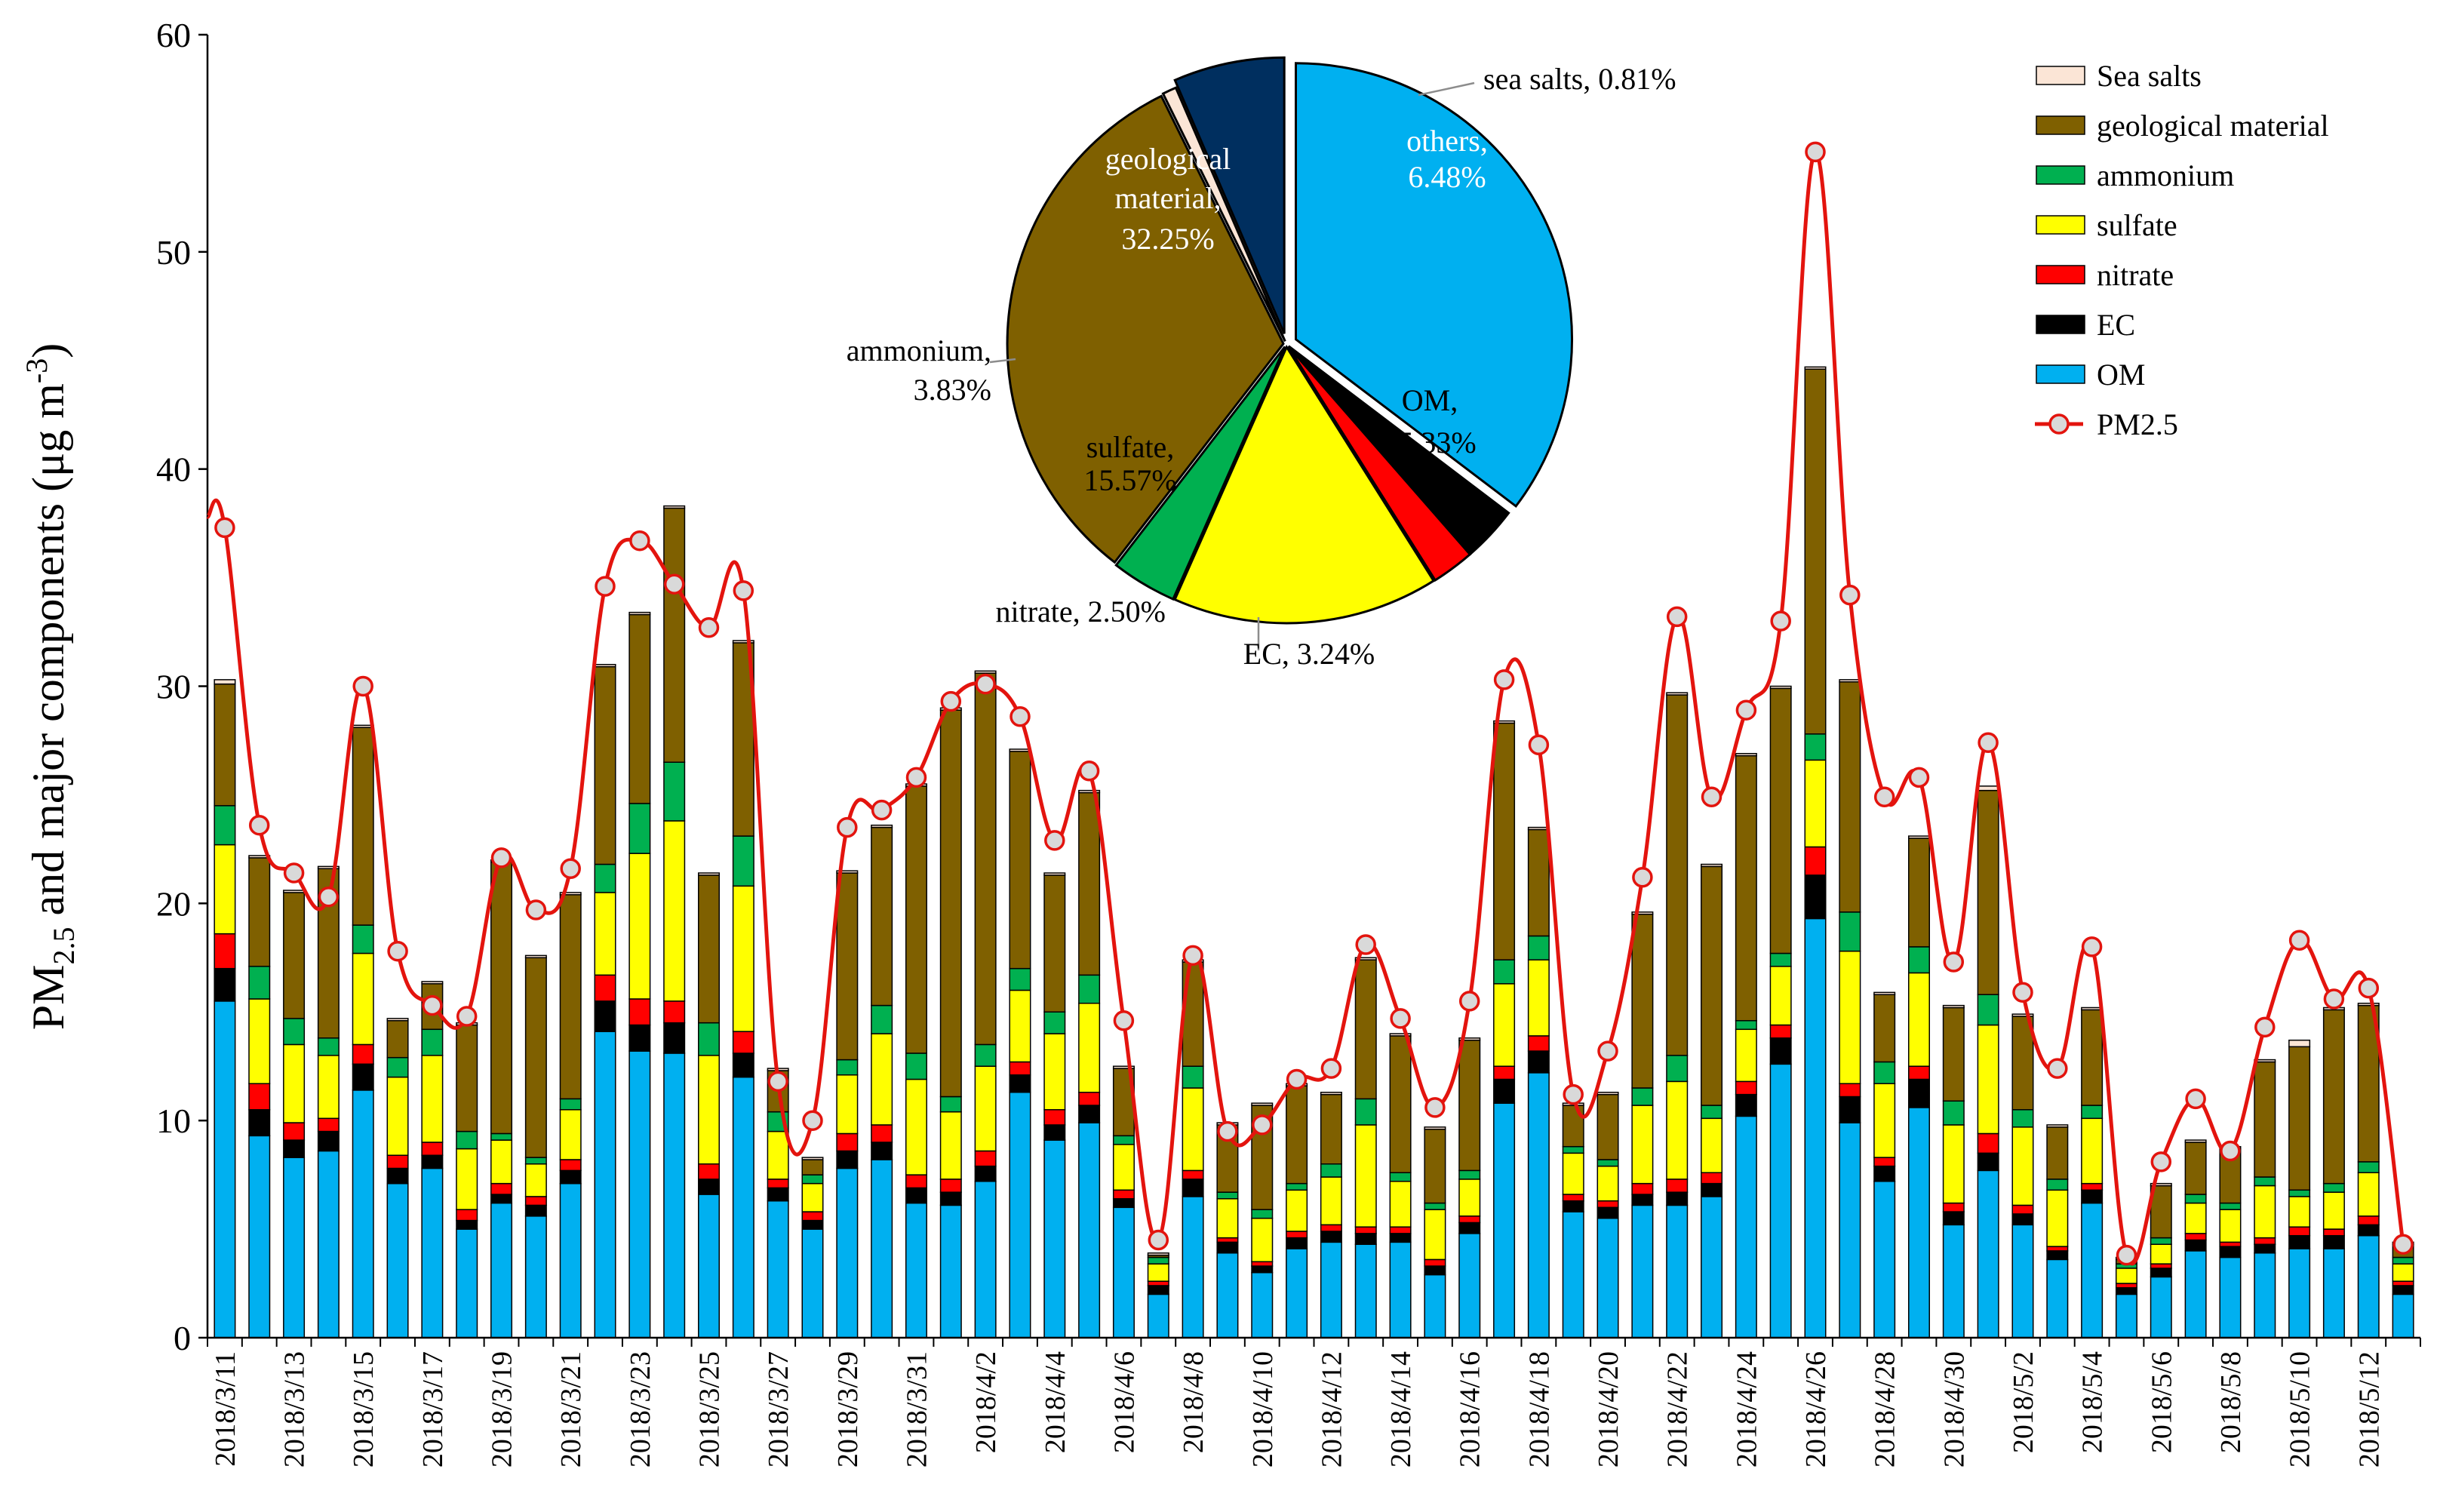 The height and width of the screenshot is (1512, 2437). Describe the element at coordinates (182, 1338) in the screenshot. I see `y-tick-label: 0` at that location.